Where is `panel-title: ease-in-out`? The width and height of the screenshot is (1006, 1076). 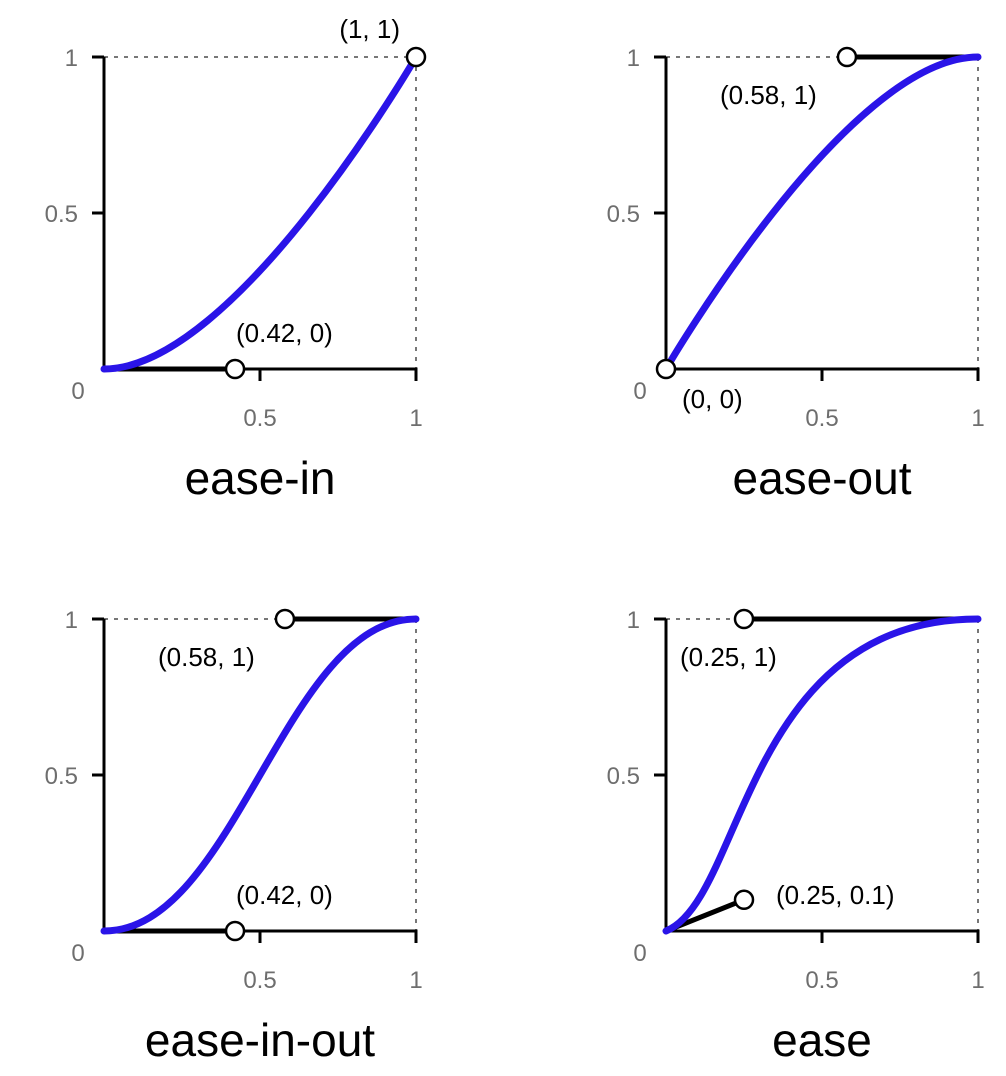
panel-title: ease-in-out is located at coordinates (260, 1040).